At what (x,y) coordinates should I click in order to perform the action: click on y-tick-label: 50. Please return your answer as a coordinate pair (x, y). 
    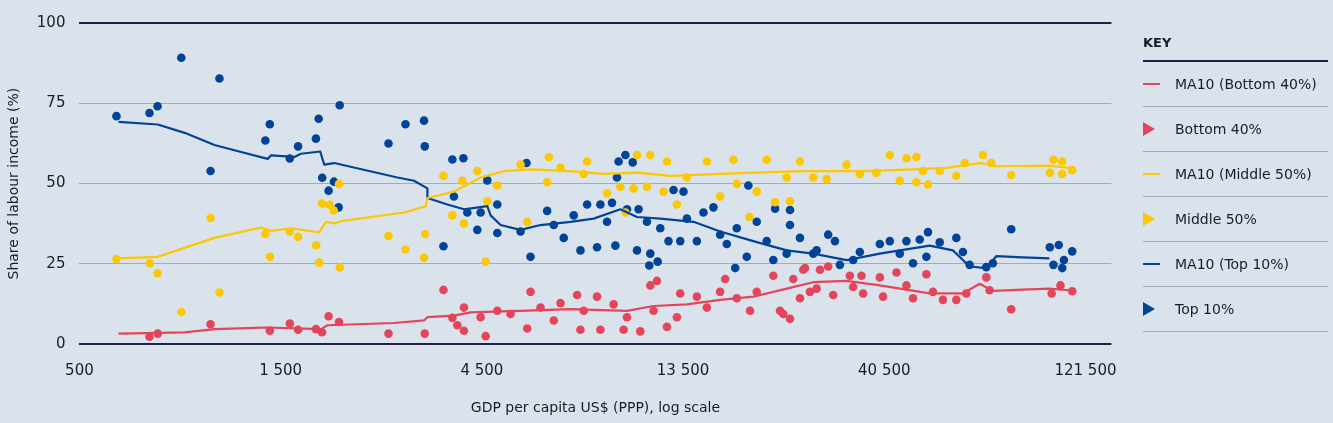
    Looking at the image, I should click on (56, 182).